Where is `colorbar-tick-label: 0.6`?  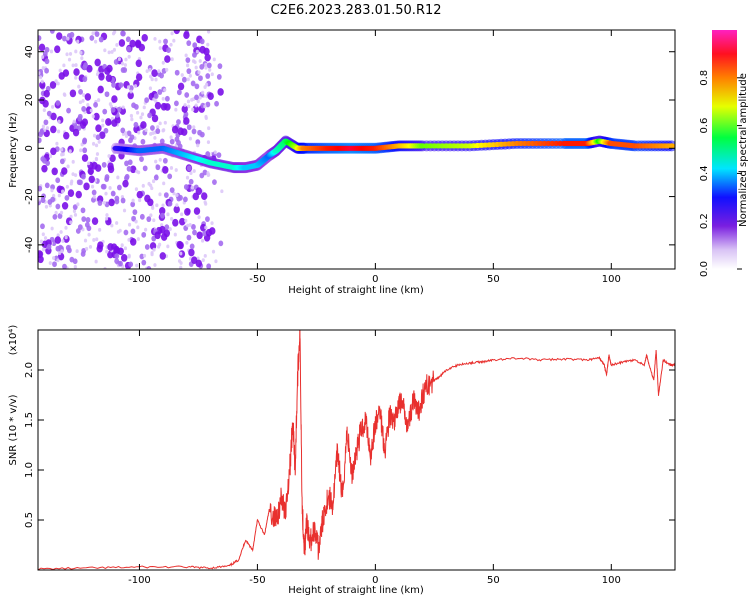
colorbar-tick-label: 0.6 is located at coordinates (704, 126).